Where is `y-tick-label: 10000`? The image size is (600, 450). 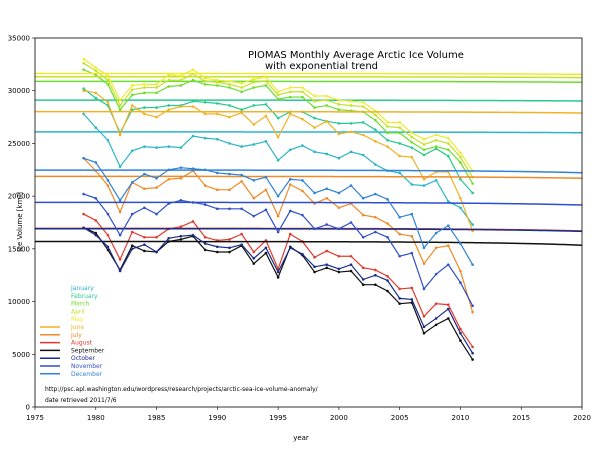
y-tick-label: 10000 is located at coordinates (19, 302).